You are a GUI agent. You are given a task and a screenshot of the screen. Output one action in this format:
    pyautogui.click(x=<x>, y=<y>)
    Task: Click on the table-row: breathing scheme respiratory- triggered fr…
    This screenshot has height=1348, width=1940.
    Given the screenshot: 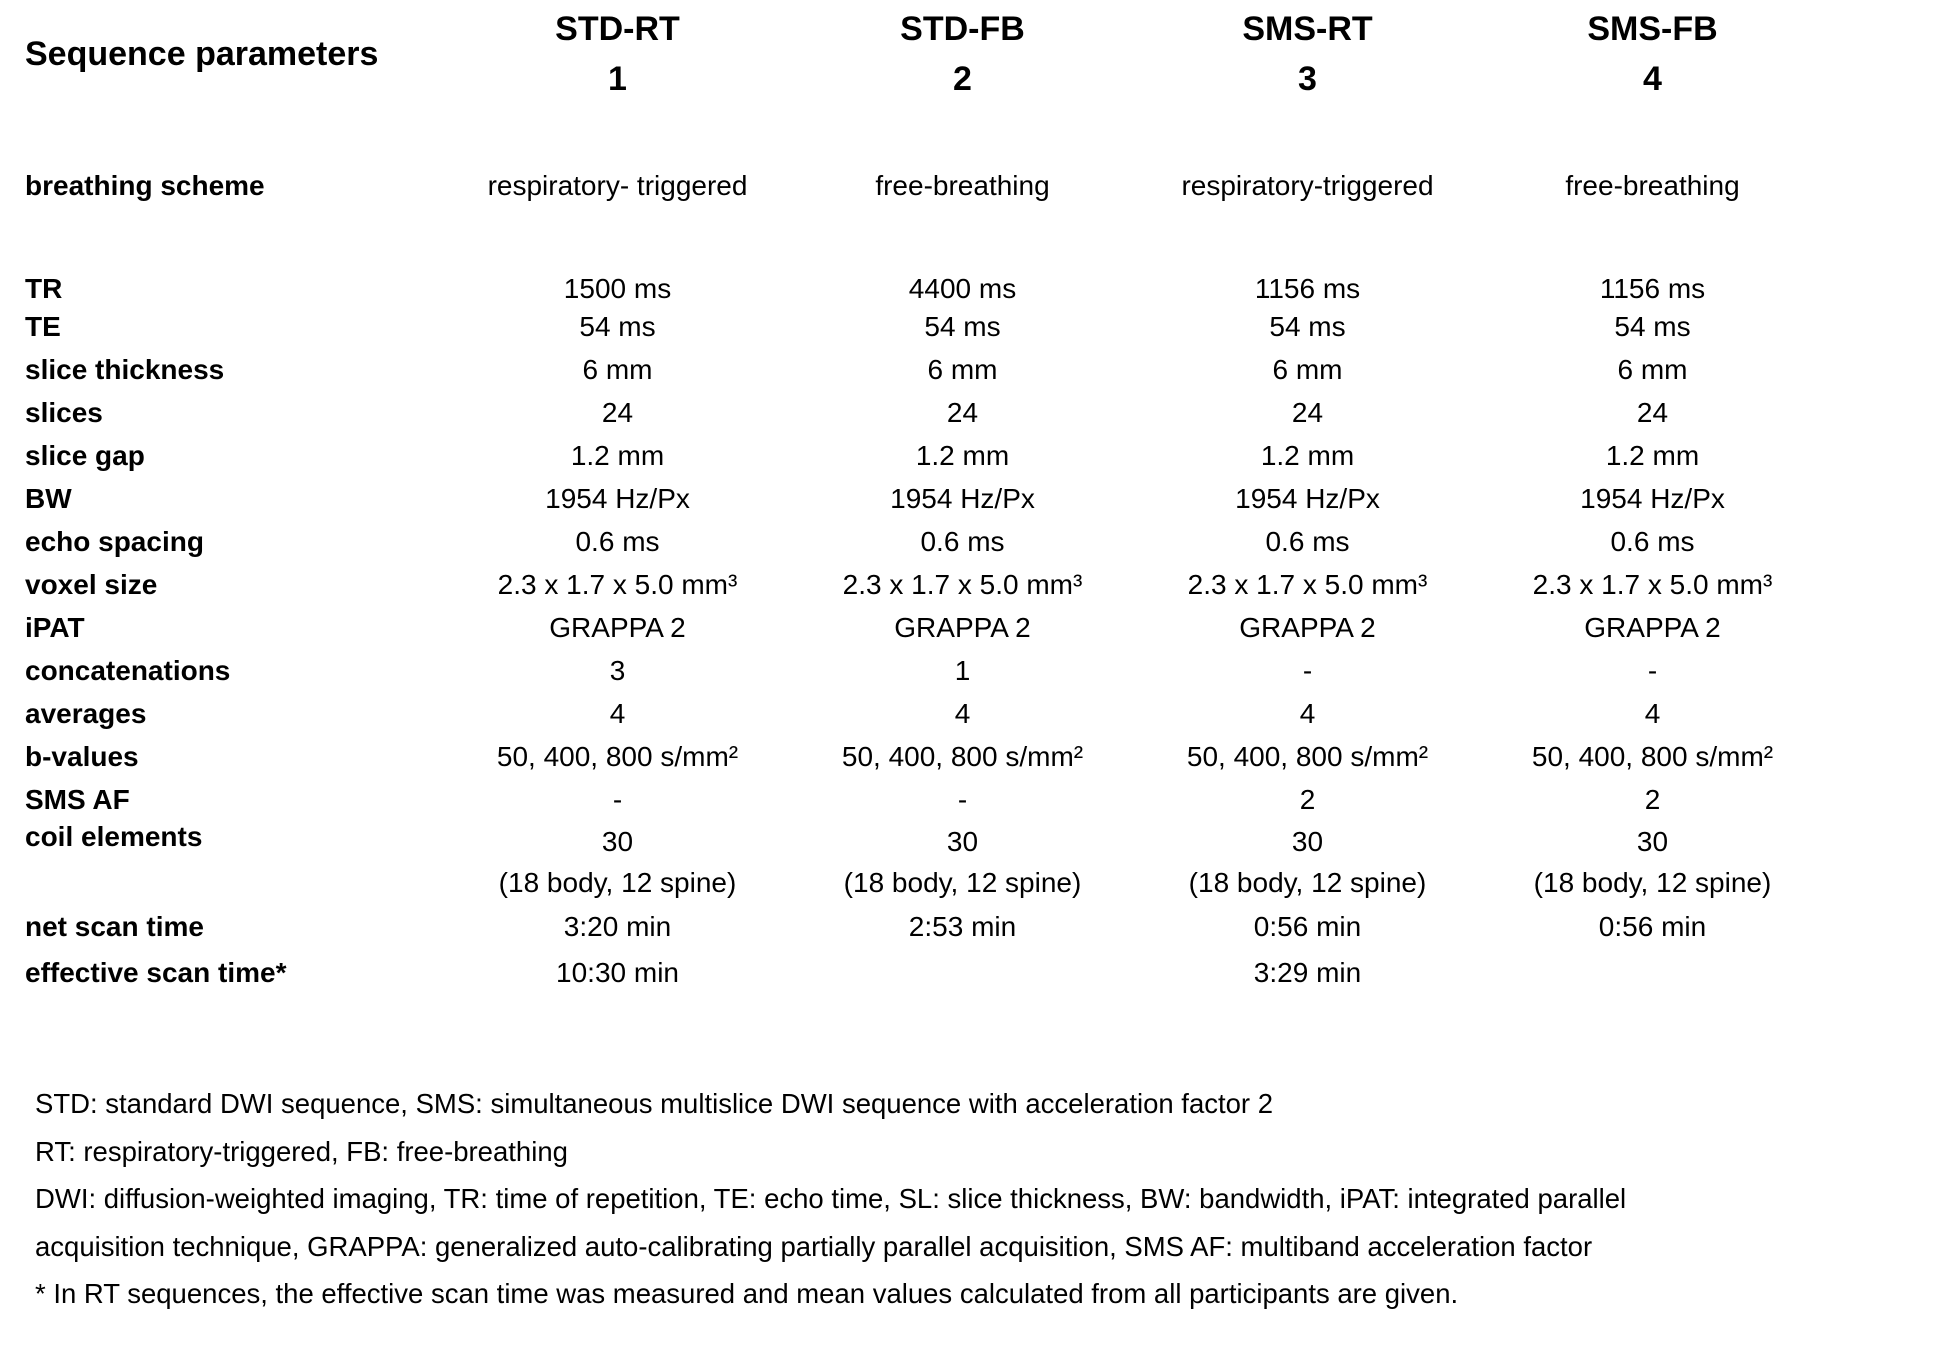 What is the action you would take?
    pyautogui.click(x=925, y=186)
    